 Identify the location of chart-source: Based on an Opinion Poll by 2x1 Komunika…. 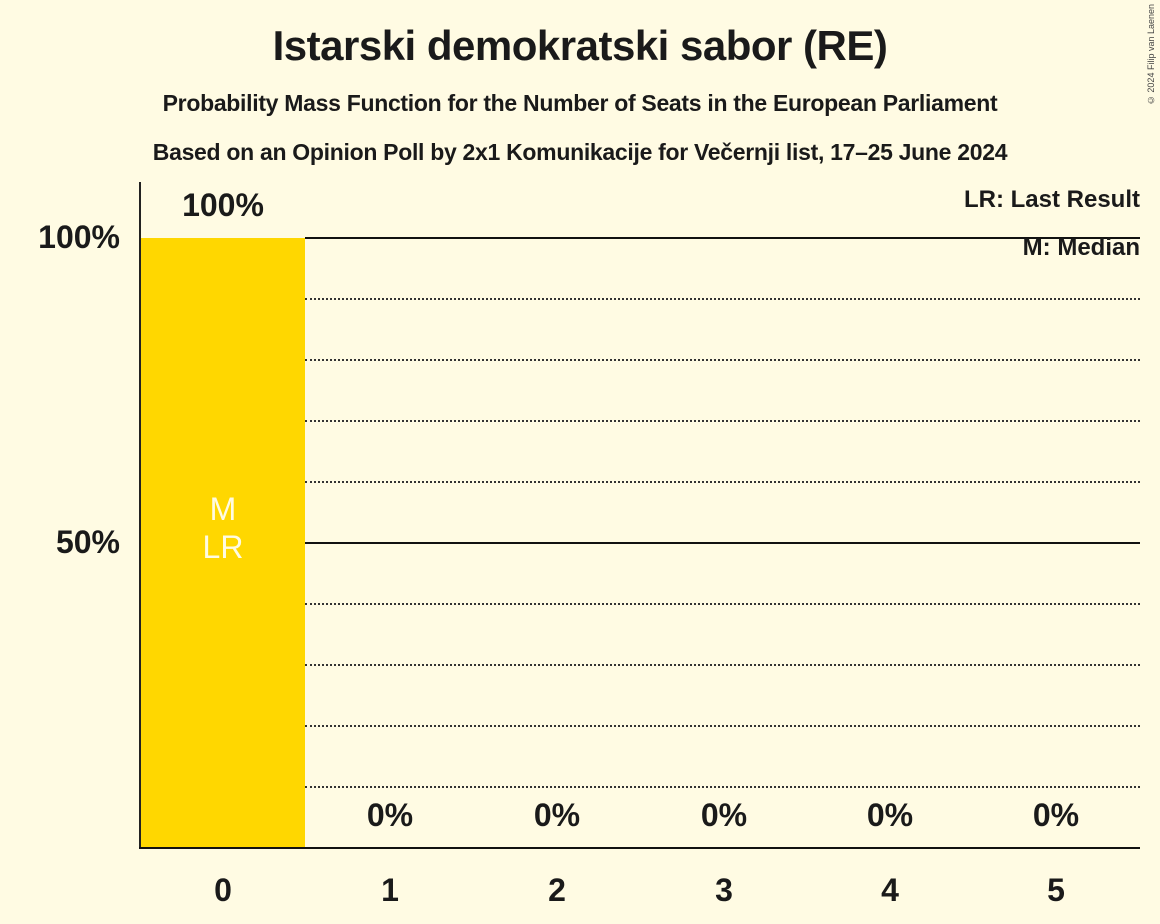
(580, 152).